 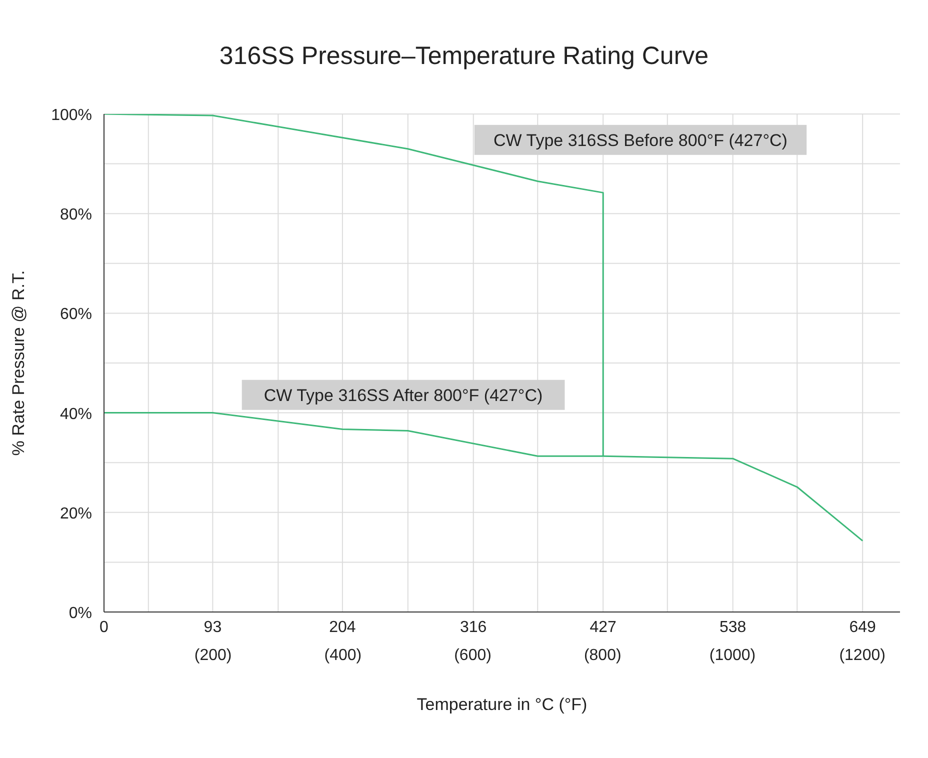 I want to click on x-axis-title: Temperature in °C (°F), so click(x=502, y=704).